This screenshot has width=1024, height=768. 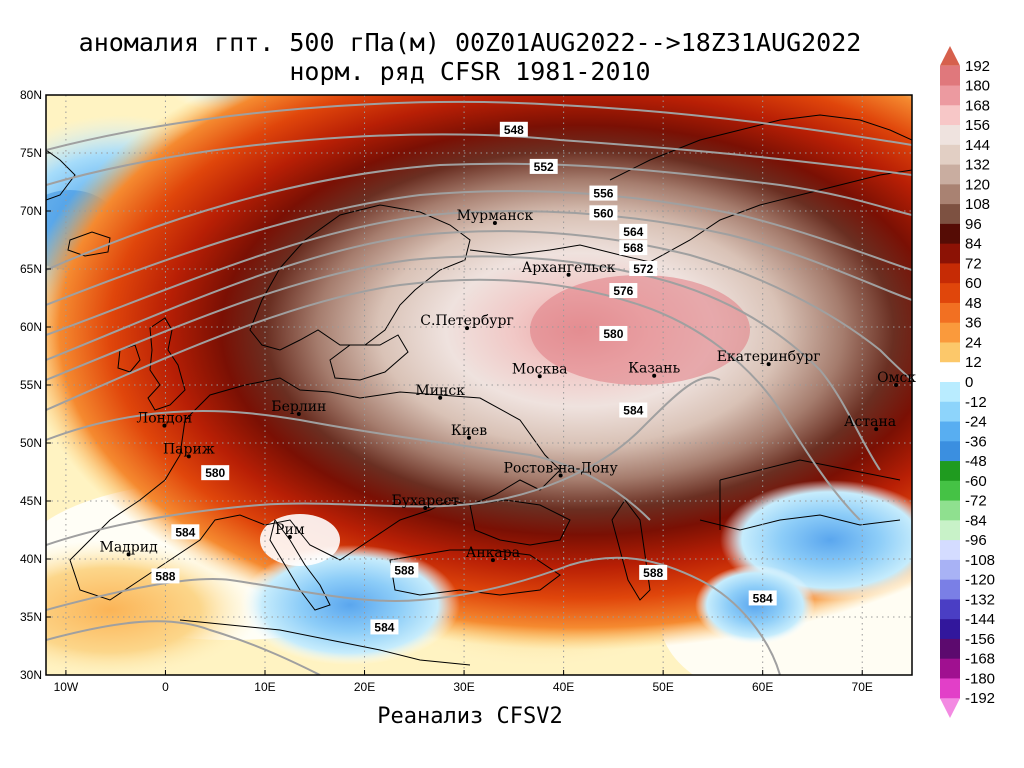 I want to click on colorbar-label: -168, so click(x=980, y=659).